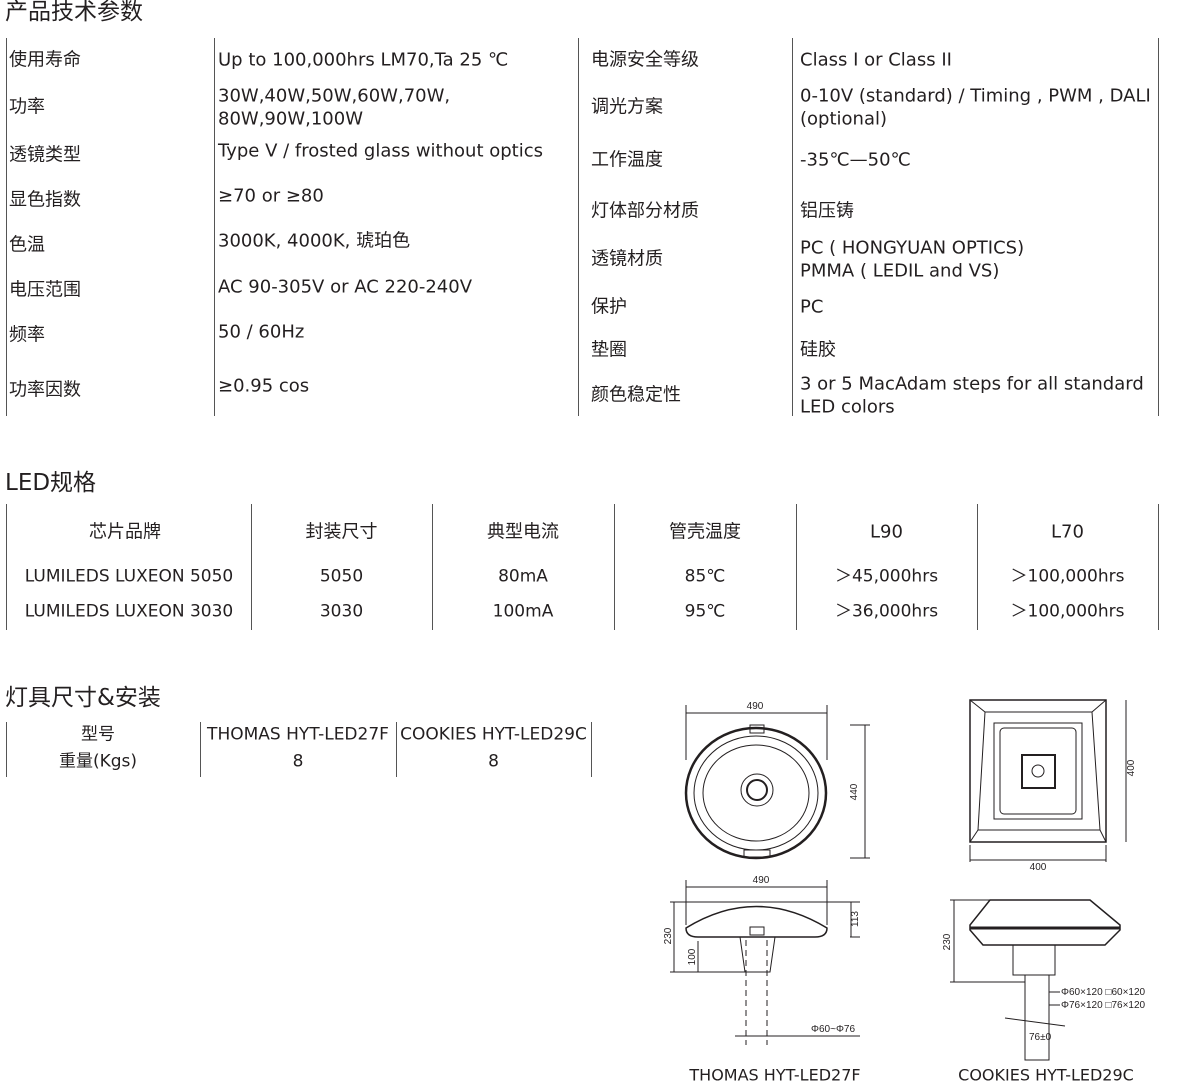  I want to click on fixture-cell: 型号, so click(98, 734).